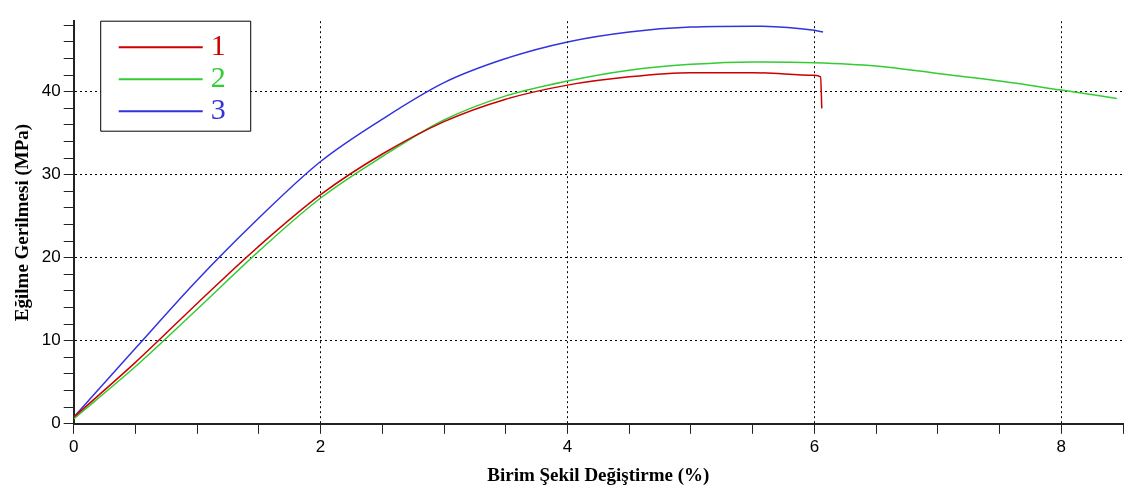 This screenshot has width=1141, height=499. I want to click on y-tick-label: 30, so click(51, 174).